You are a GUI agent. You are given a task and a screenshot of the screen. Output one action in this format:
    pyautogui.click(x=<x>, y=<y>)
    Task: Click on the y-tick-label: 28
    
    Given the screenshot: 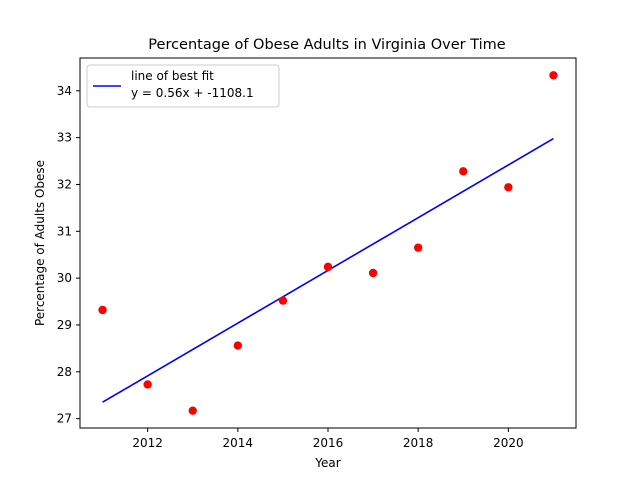 What is the action you would take?
    pyautogui.click(x=64, y=372)
    